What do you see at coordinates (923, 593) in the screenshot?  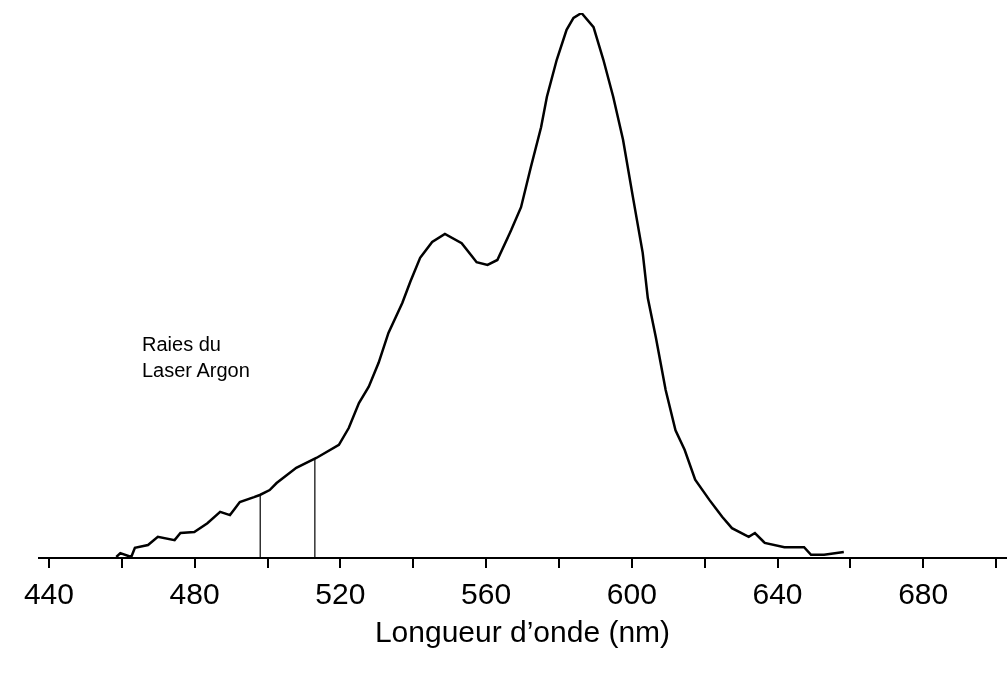 I see `x-tick-label: 680` at bounding box center [923, 593].